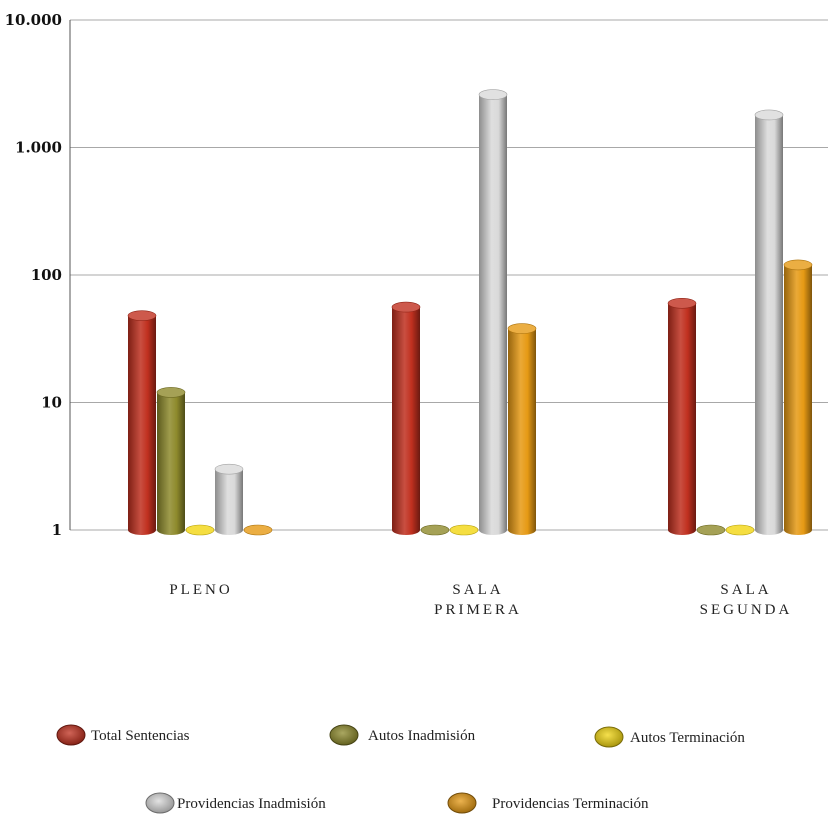  Describe the element at coordinates (570, 804) in the screenshot. I see `legend-label: Providencias Terminación` at that location.